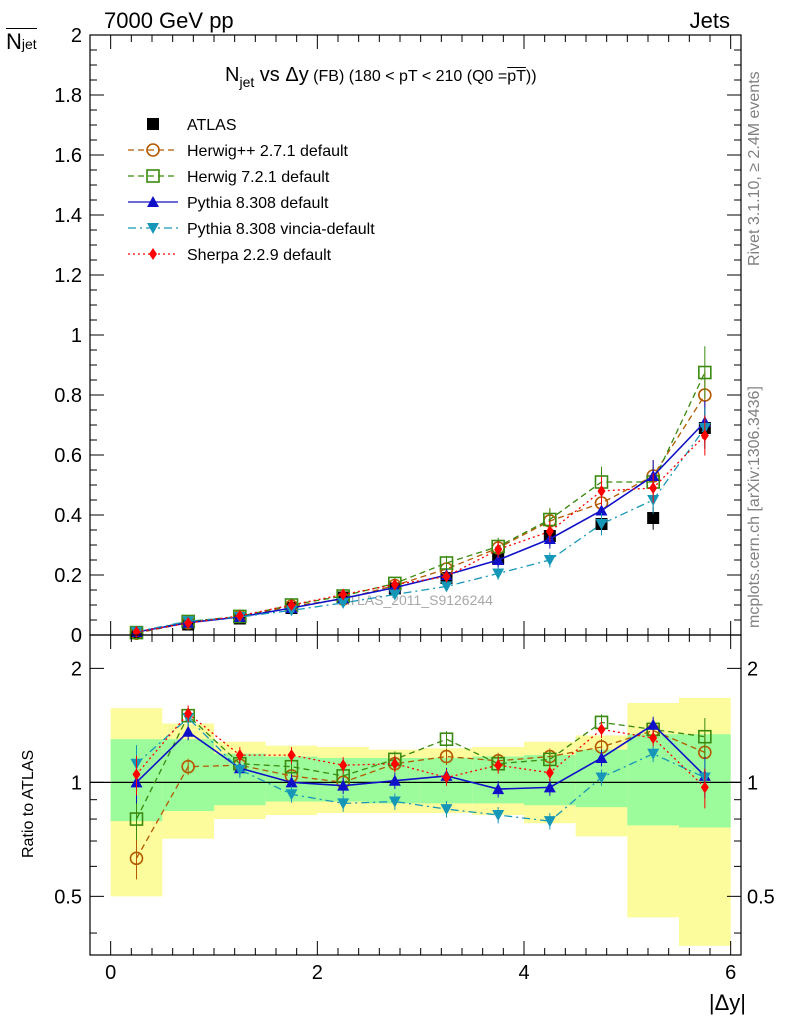 This screenshot has width=786, height=1024. I want to click on y-tick-label: 0, so click(76, 636).